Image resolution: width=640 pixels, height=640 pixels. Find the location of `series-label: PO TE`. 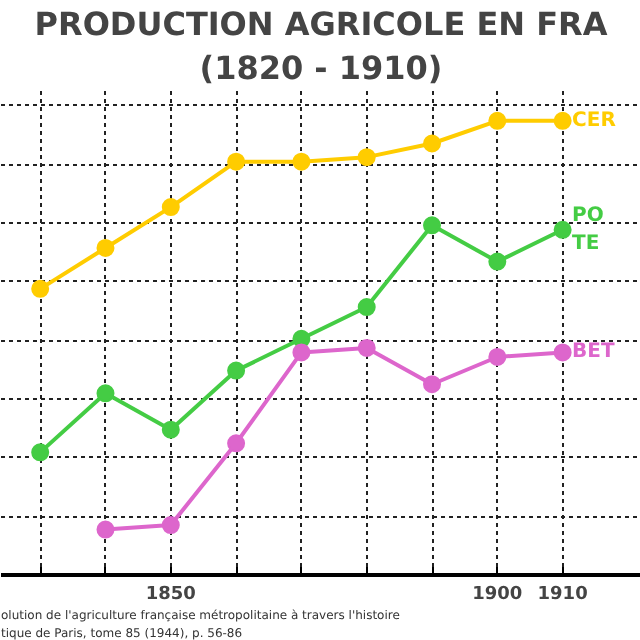

series-label: PO TE is located at coordinates (588, 230).